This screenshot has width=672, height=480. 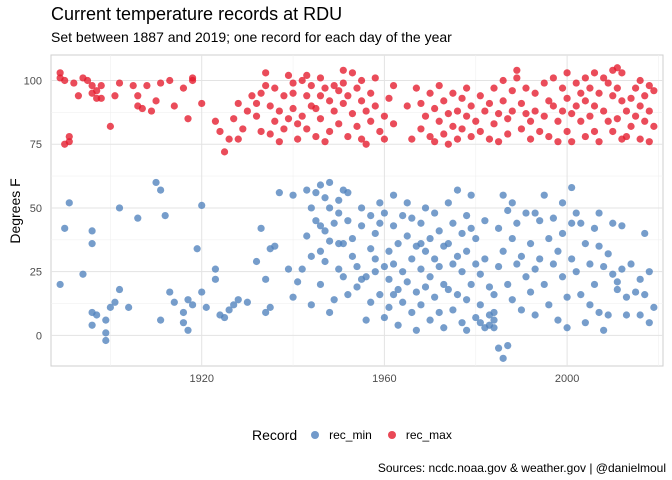 What do you see at coordinates (36, 145) in the screenshot?
I see `y-tick-label: 75` at bounding box center [36, 145].